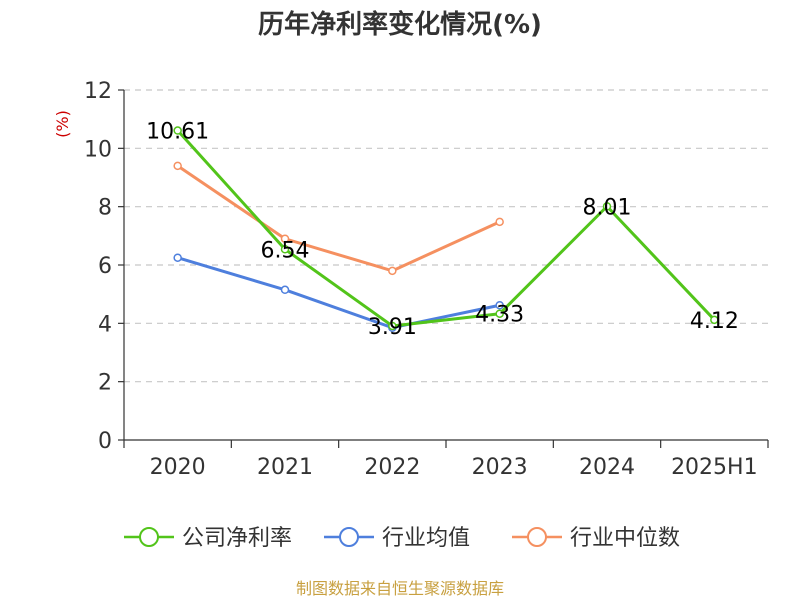 This screenshot has height=600, width=800. Describe the element at coordinates (105, 266) in the screenshot. I see `y-tick-label: 6` at that location.